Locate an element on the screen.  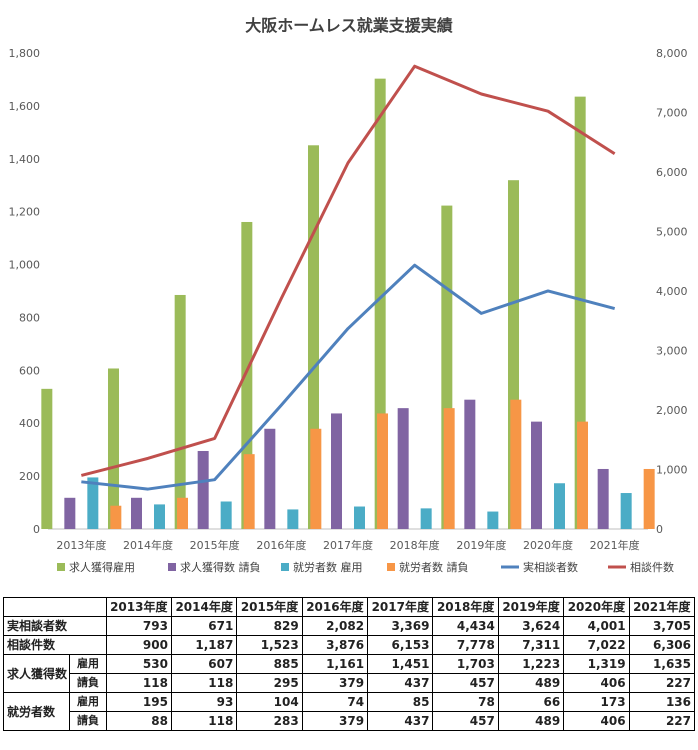
table-cell: 437 is located at coordinates (400, 721).